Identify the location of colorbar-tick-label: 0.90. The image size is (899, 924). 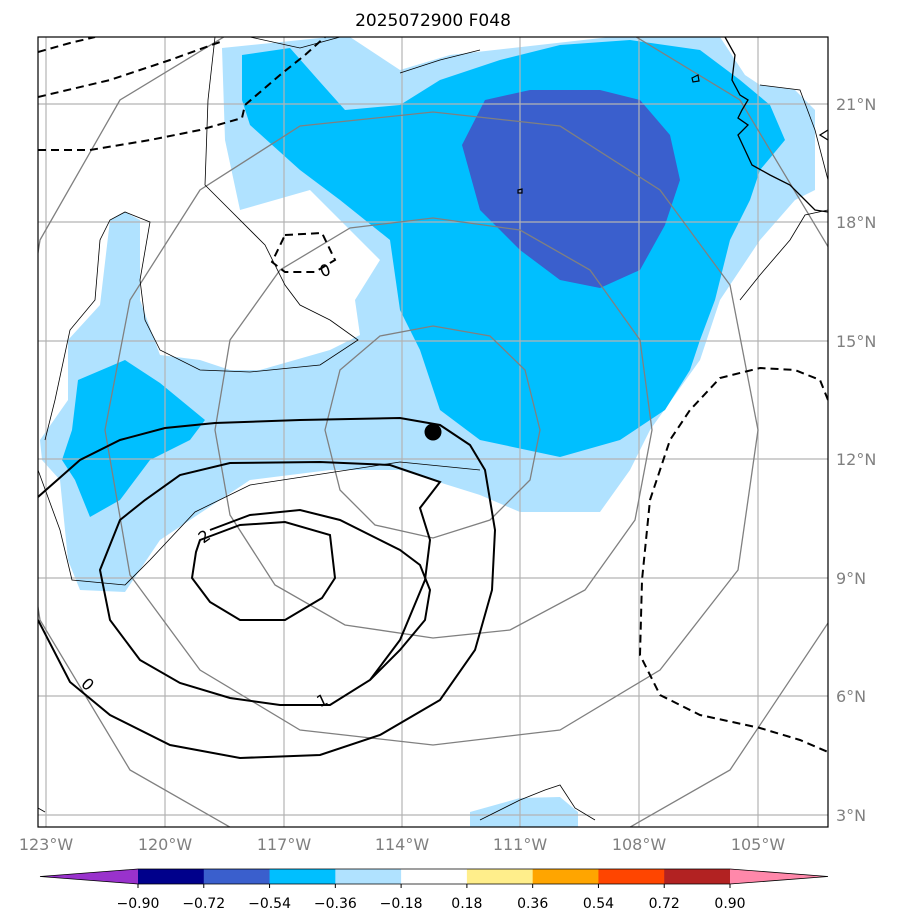
(729, 904).